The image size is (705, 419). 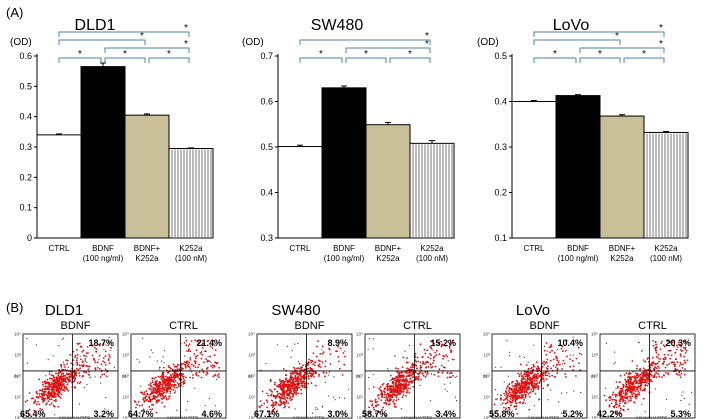 I want to click on quadrant-lower-left: 58.7%, so click(x=375, y=414).